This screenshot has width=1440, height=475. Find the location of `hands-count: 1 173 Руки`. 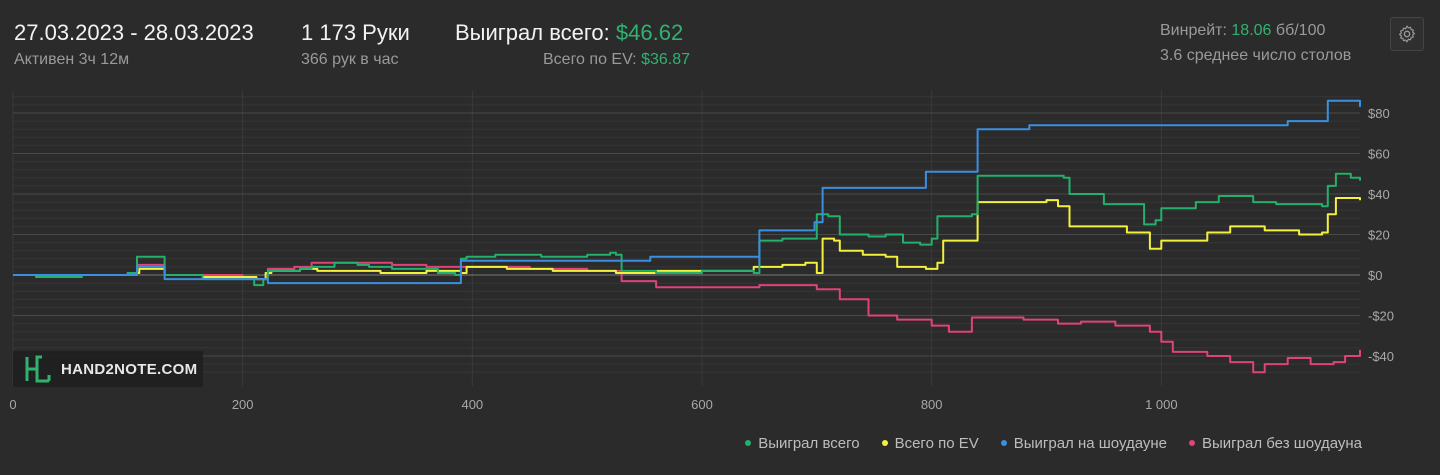

hands-count: 1 173 Руки is located at coordinates (355, 32).